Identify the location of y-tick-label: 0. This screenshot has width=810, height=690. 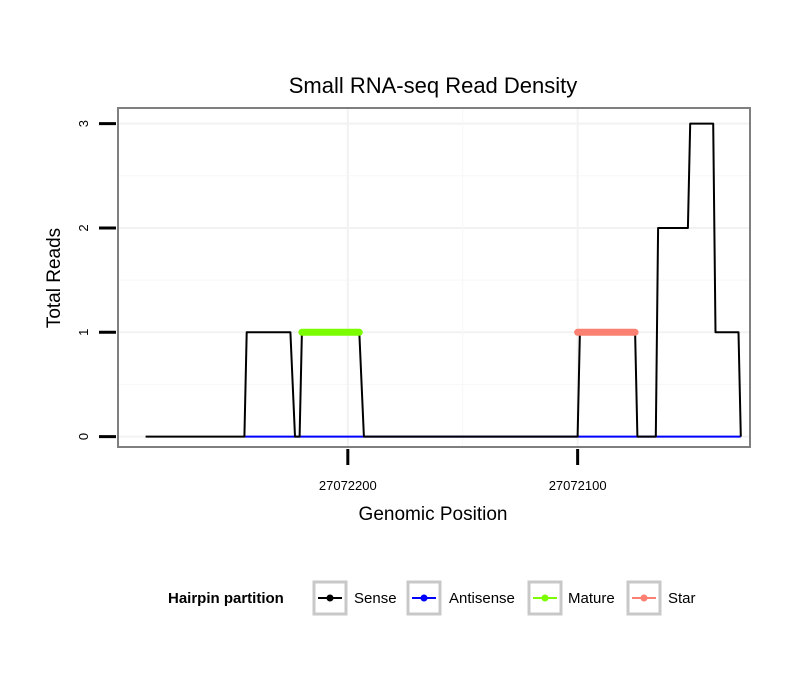
(83, 436).